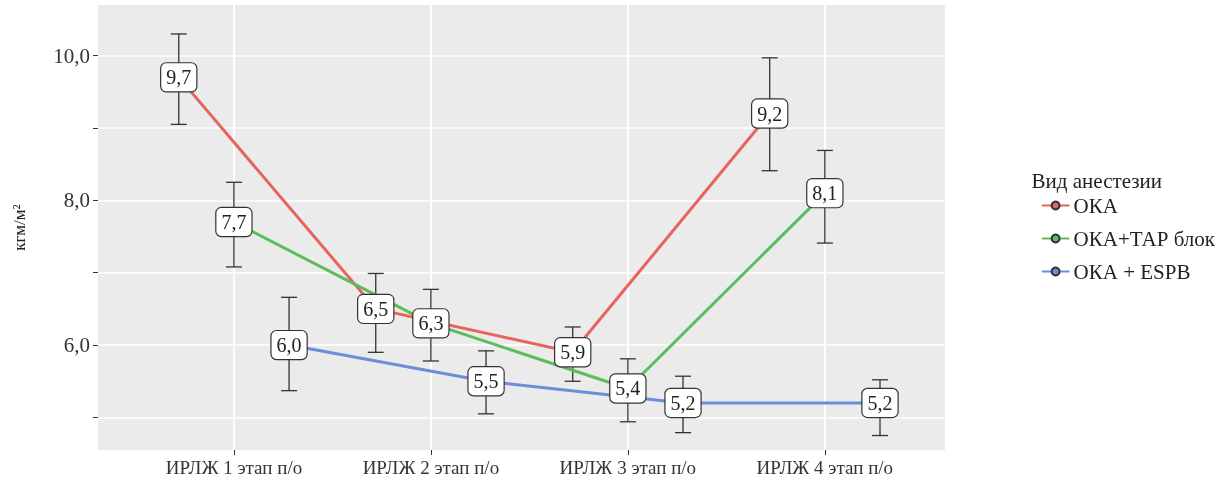  I want to click on data-label: 6,3, so click(431, 323).